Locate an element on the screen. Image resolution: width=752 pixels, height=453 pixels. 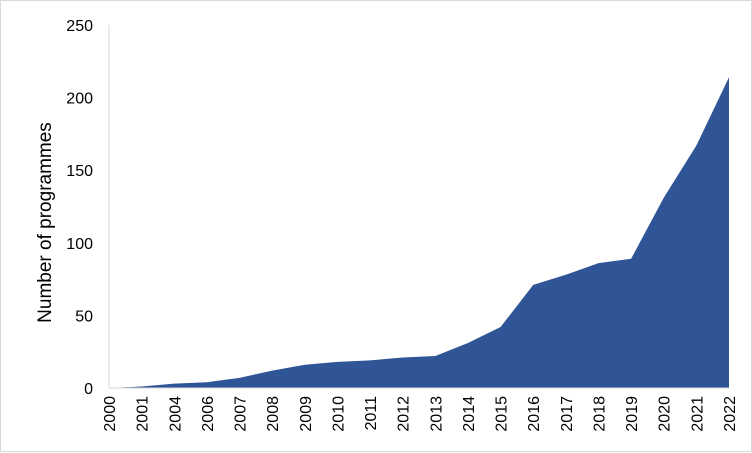
x-tick-label: 2015 is located at coordinates (502, 414).